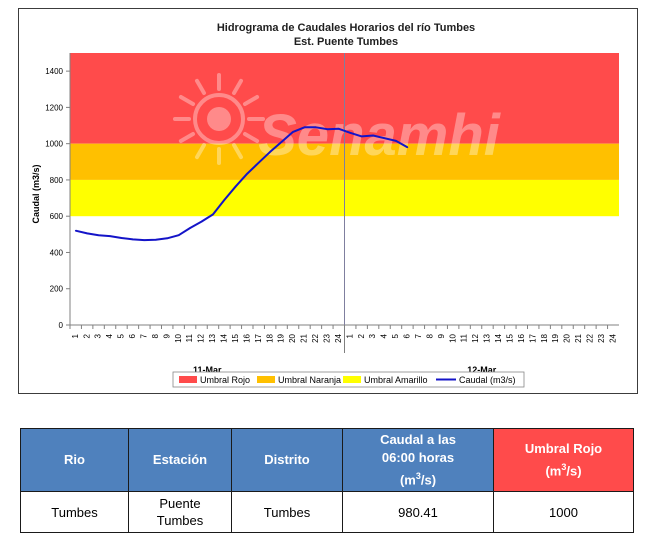 This screenshot has width=672, height=540. What do you see at coordinates (563, 460) in the screenshot?
I see `header-umbral-rojo: Umbral Rojo (m3/s)` at bounding box center [563, 460].